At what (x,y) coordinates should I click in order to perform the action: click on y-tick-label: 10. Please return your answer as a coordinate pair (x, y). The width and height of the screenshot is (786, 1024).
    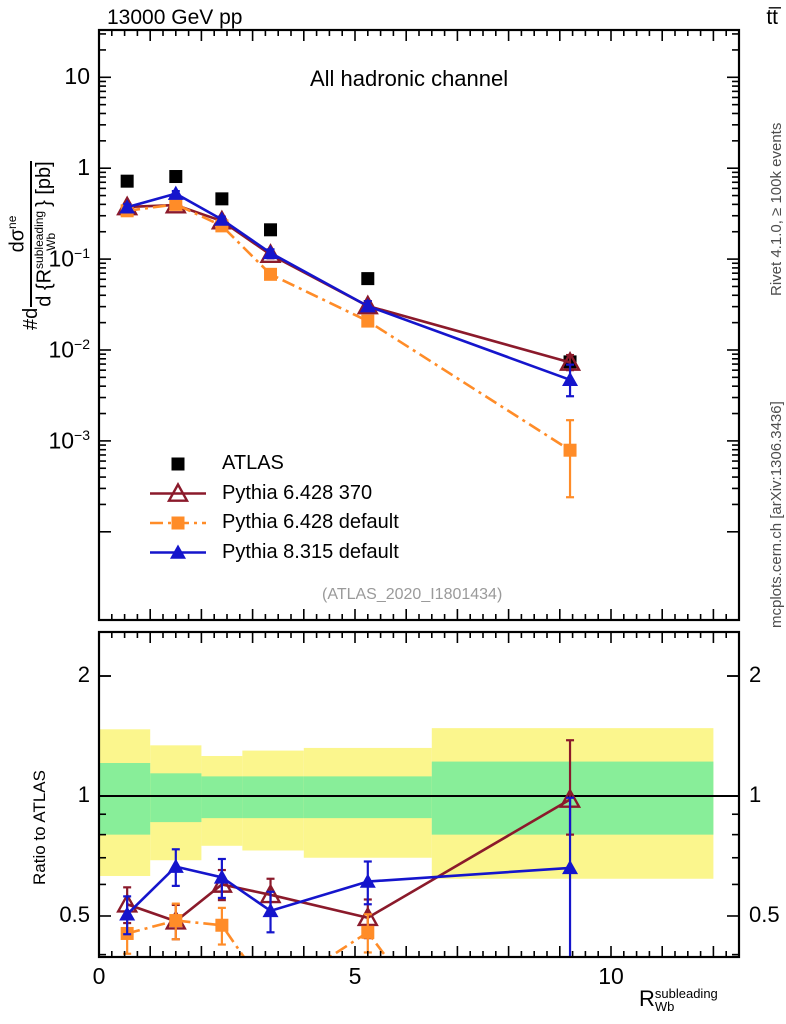
    Looking at the image, I should click on (77, 76).